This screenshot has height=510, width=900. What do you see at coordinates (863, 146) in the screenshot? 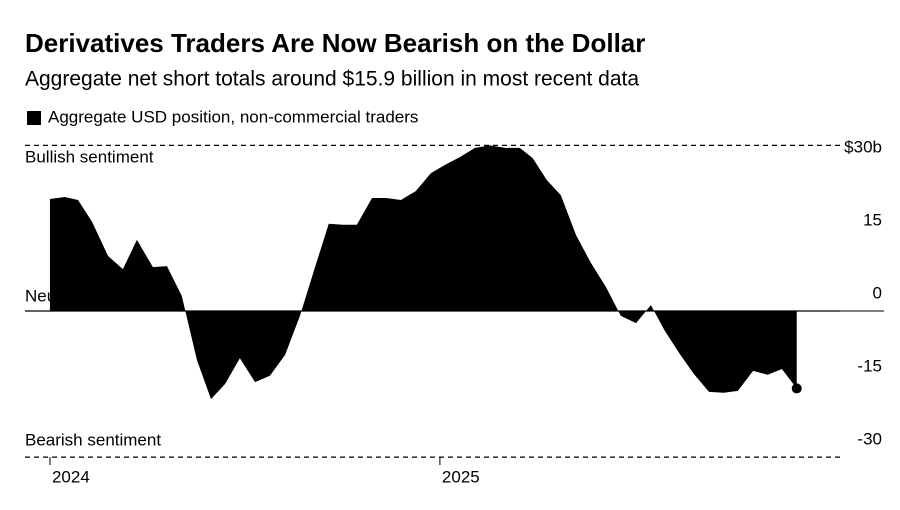
I see `y-tick-label: $30b` at bounding box center [863, 146].